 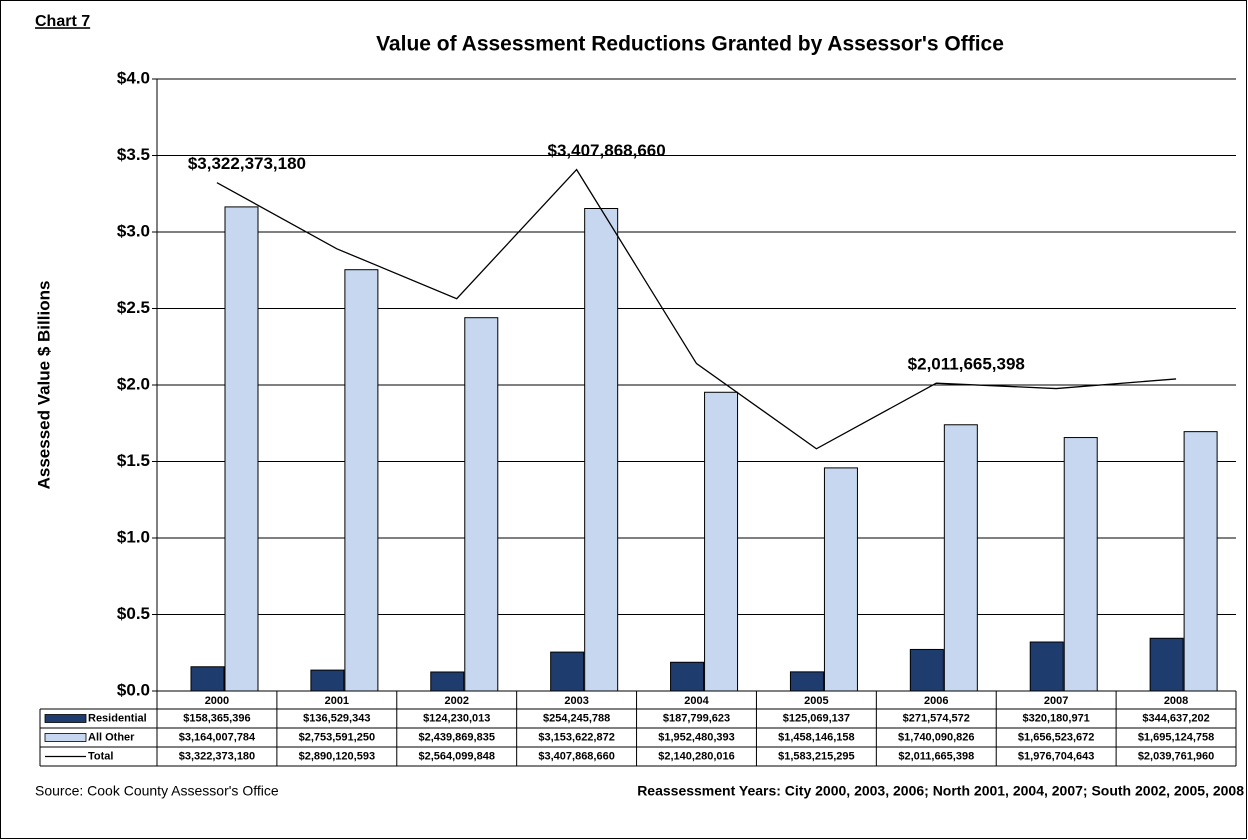 What do you see at coordinates (43, 385) in the screenshot?
I see `y-axis-label: Assessed Value $ Billions` at bounding box center [43, 385].